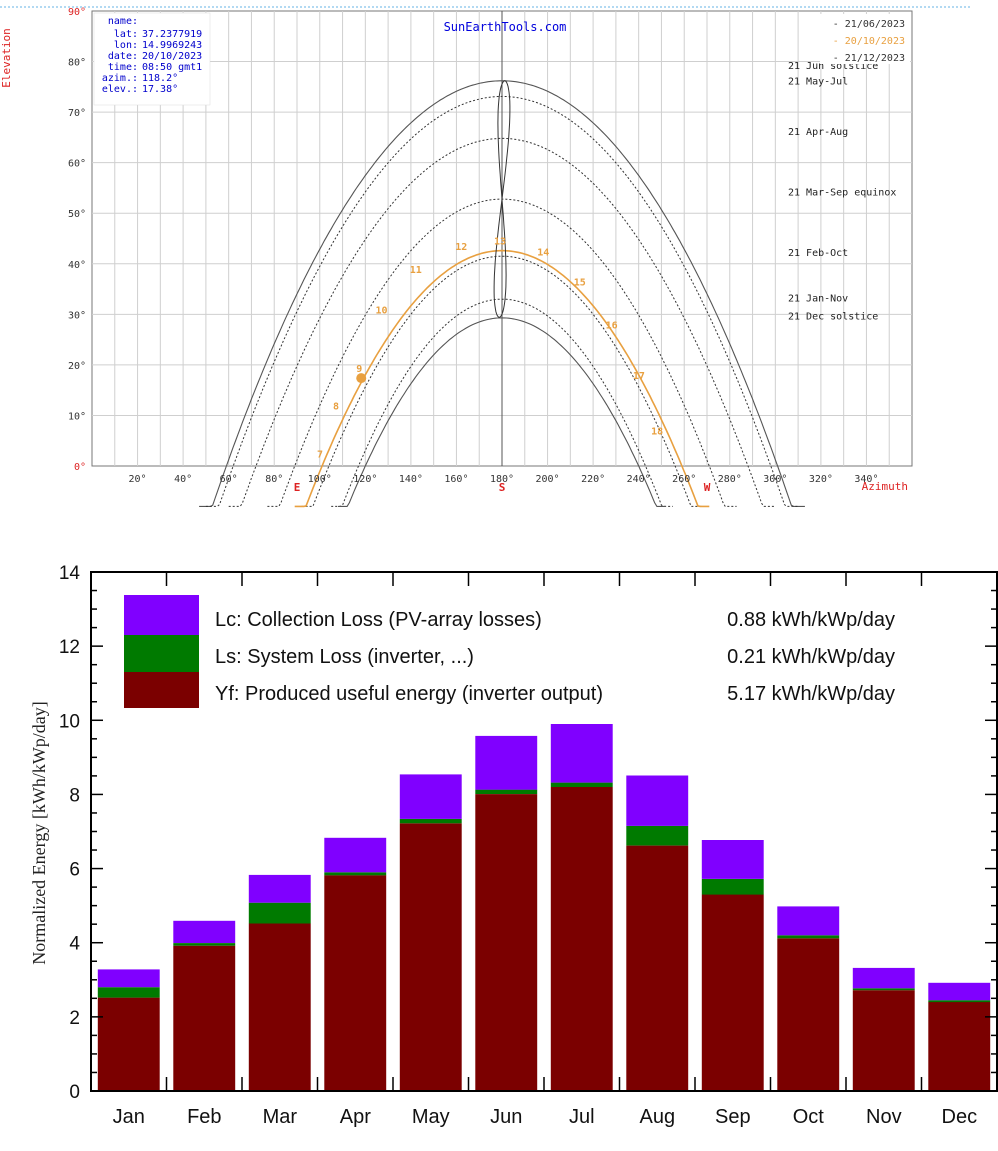 This screenshot has width=998, height=1151. Describe the element at coordinates (161, 653) in the screenshot. I see `legend-swatch-ls` at that location.